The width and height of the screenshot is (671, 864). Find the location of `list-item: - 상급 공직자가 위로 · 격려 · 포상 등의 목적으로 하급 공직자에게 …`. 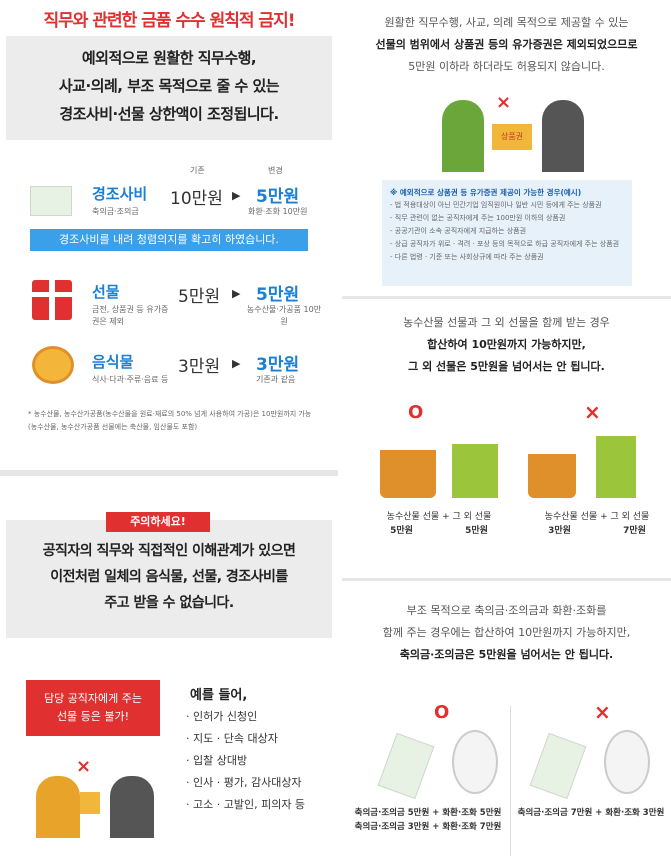

list-item: - 상급 공직자가 위로 · 격려 · 포상 등의 목적으로 하급 공직자에게 … is located at coordinates (505, 244).